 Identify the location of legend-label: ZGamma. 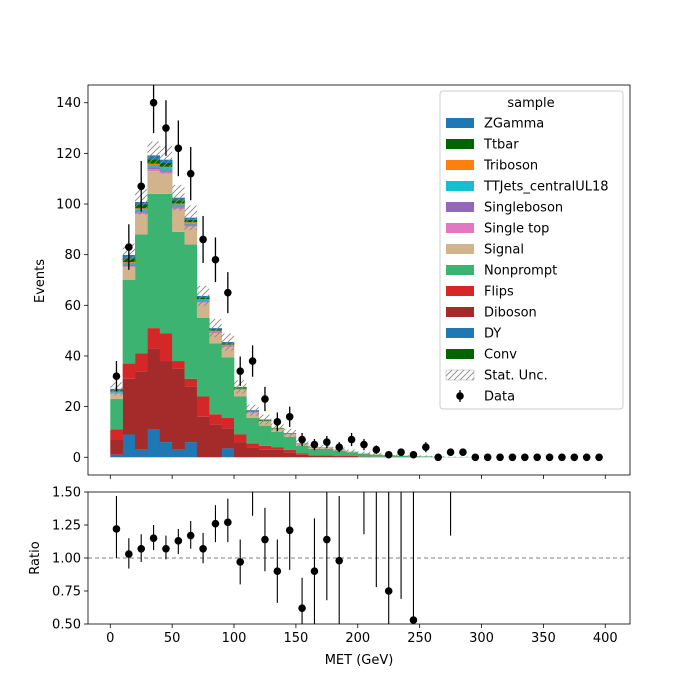
(514, 124).